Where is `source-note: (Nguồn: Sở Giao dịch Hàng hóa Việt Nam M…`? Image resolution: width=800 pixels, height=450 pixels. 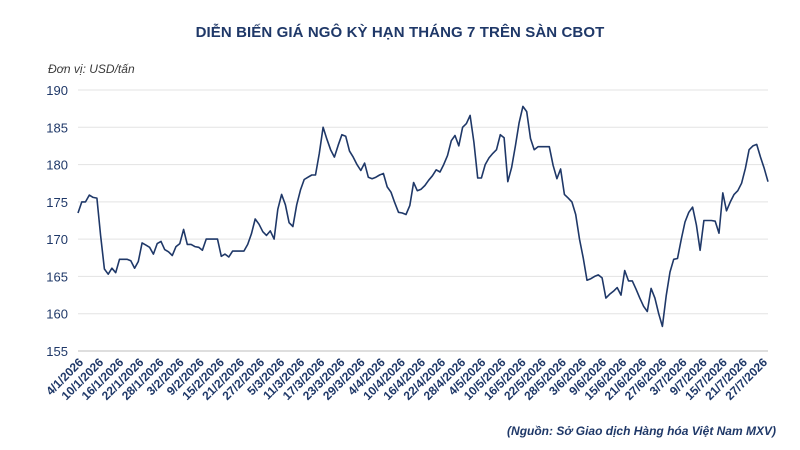 source-note: (Nguồn: Sở Giao dịch Hàng hóa Việt Nam M… is located at coordinates (641, 431).